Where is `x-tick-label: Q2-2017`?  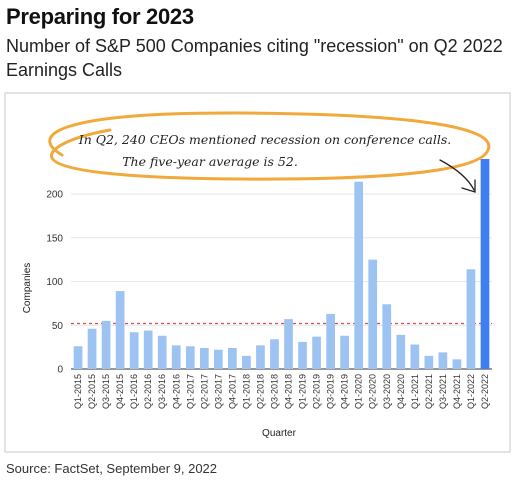
x-tick-label: Q2-2017 is located at coordinates (204, 391).